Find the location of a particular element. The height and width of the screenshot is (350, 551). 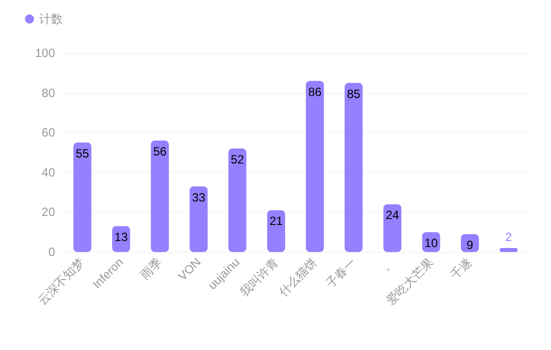

data-label: 13 is located at coordinates (121, 237).